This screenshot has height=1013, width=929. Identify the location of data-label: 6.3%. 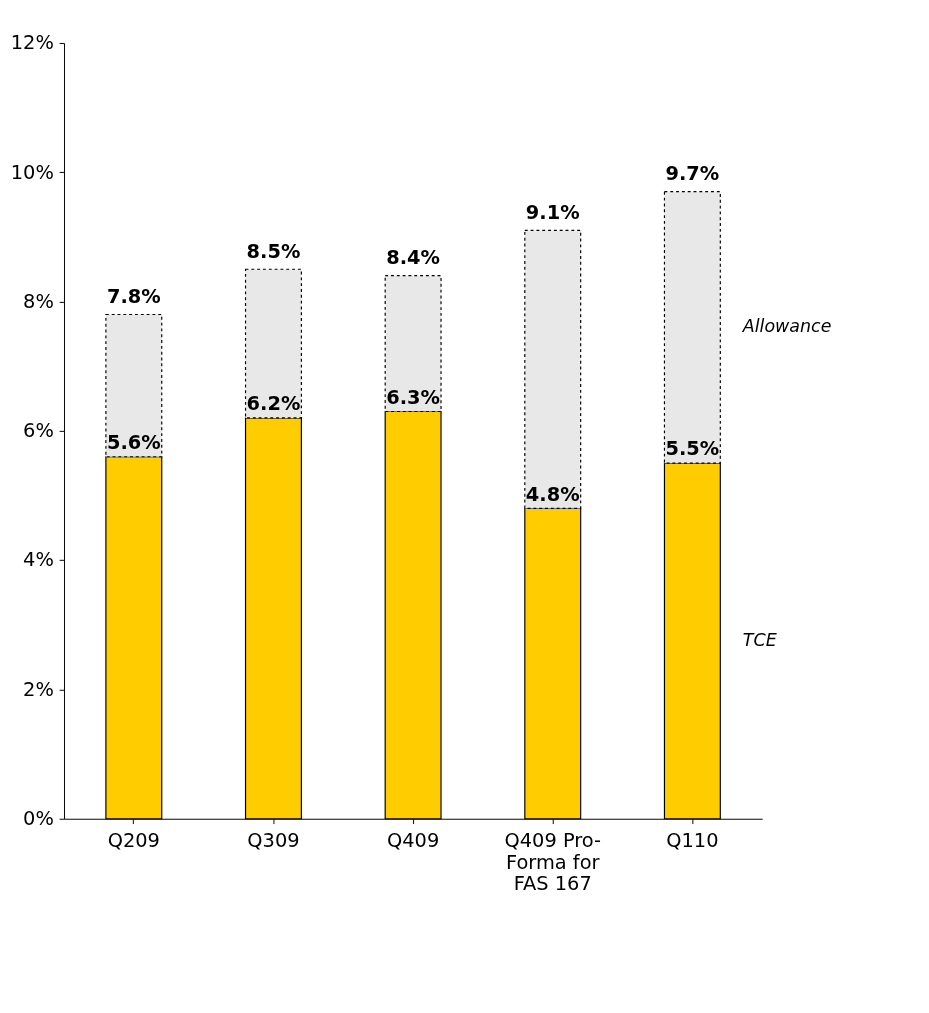
(413, 397).